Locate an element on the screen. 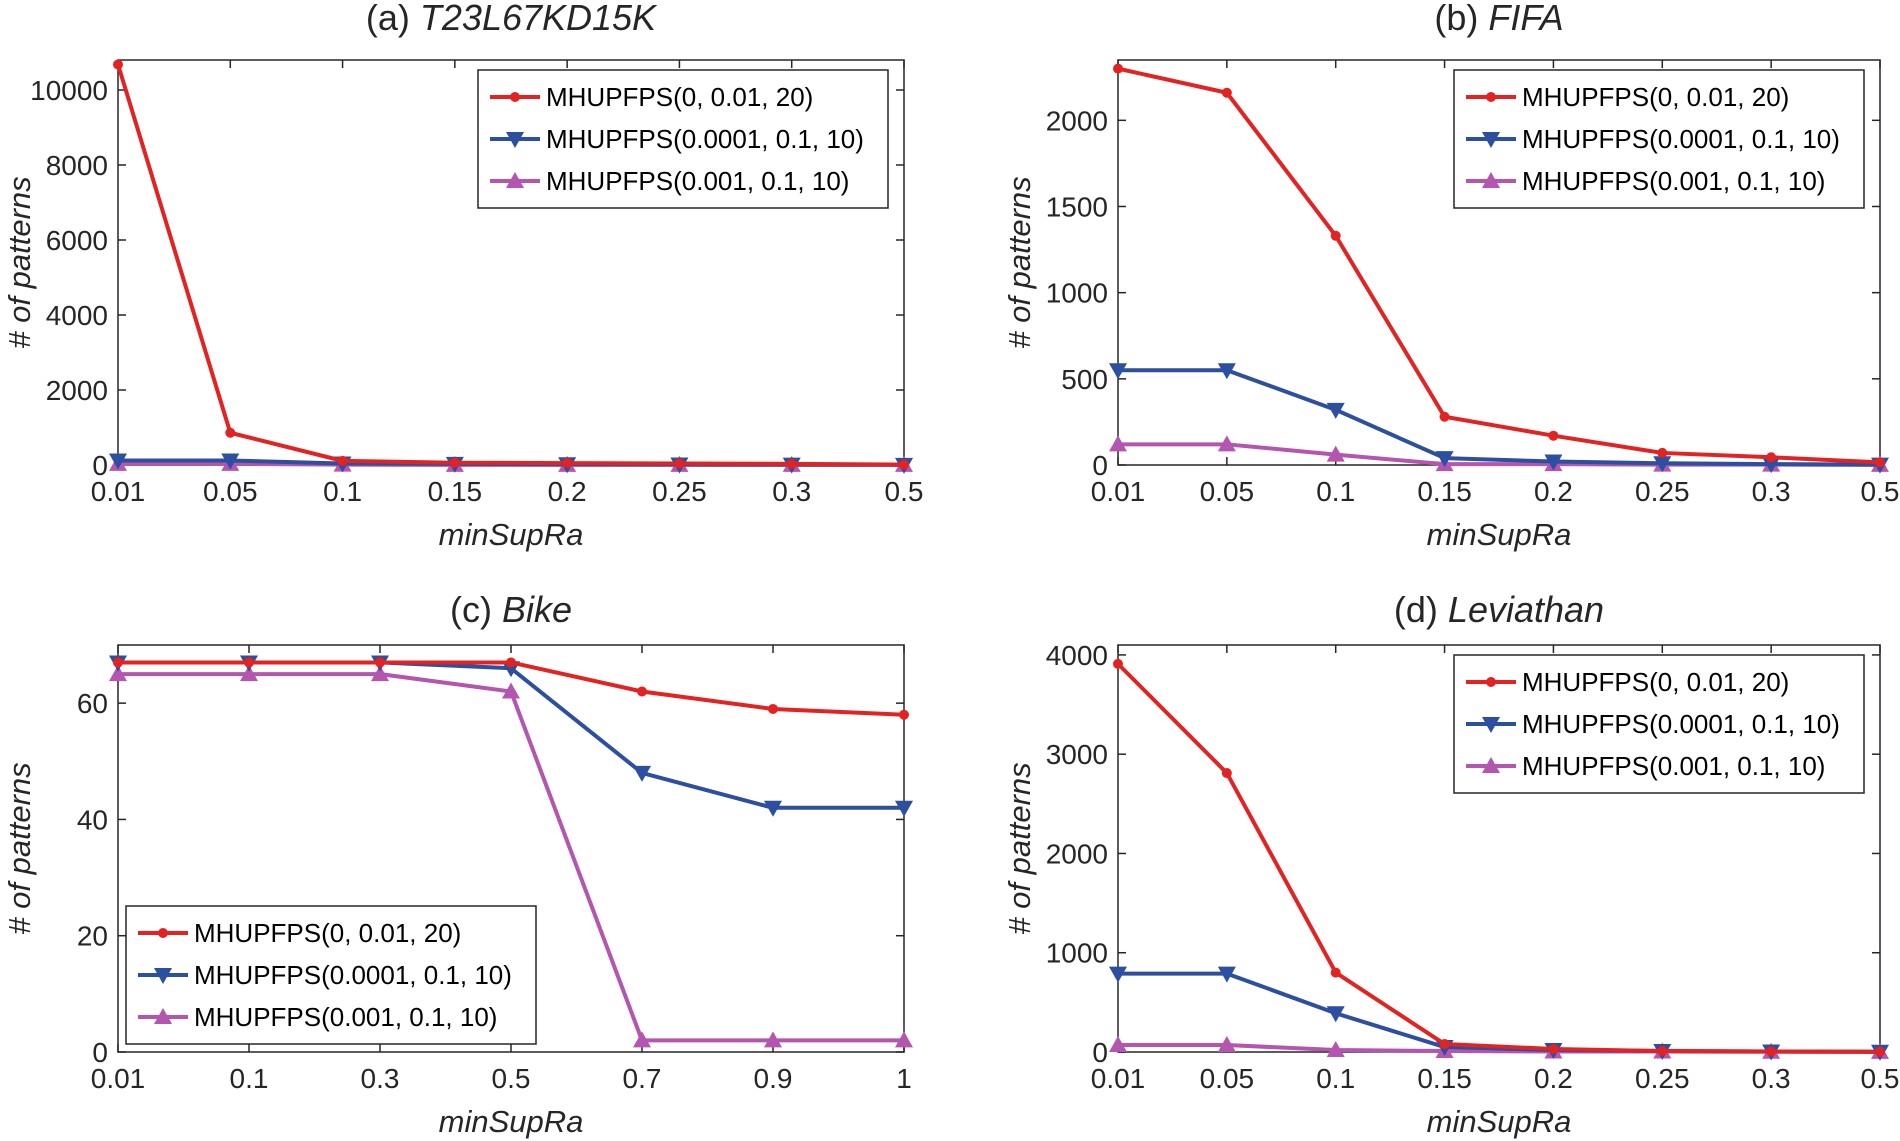 Image resolution: width=1900 pixels, height=1141 pixels. x-tick-label: 0.25 is located at coordinates (679, 491).